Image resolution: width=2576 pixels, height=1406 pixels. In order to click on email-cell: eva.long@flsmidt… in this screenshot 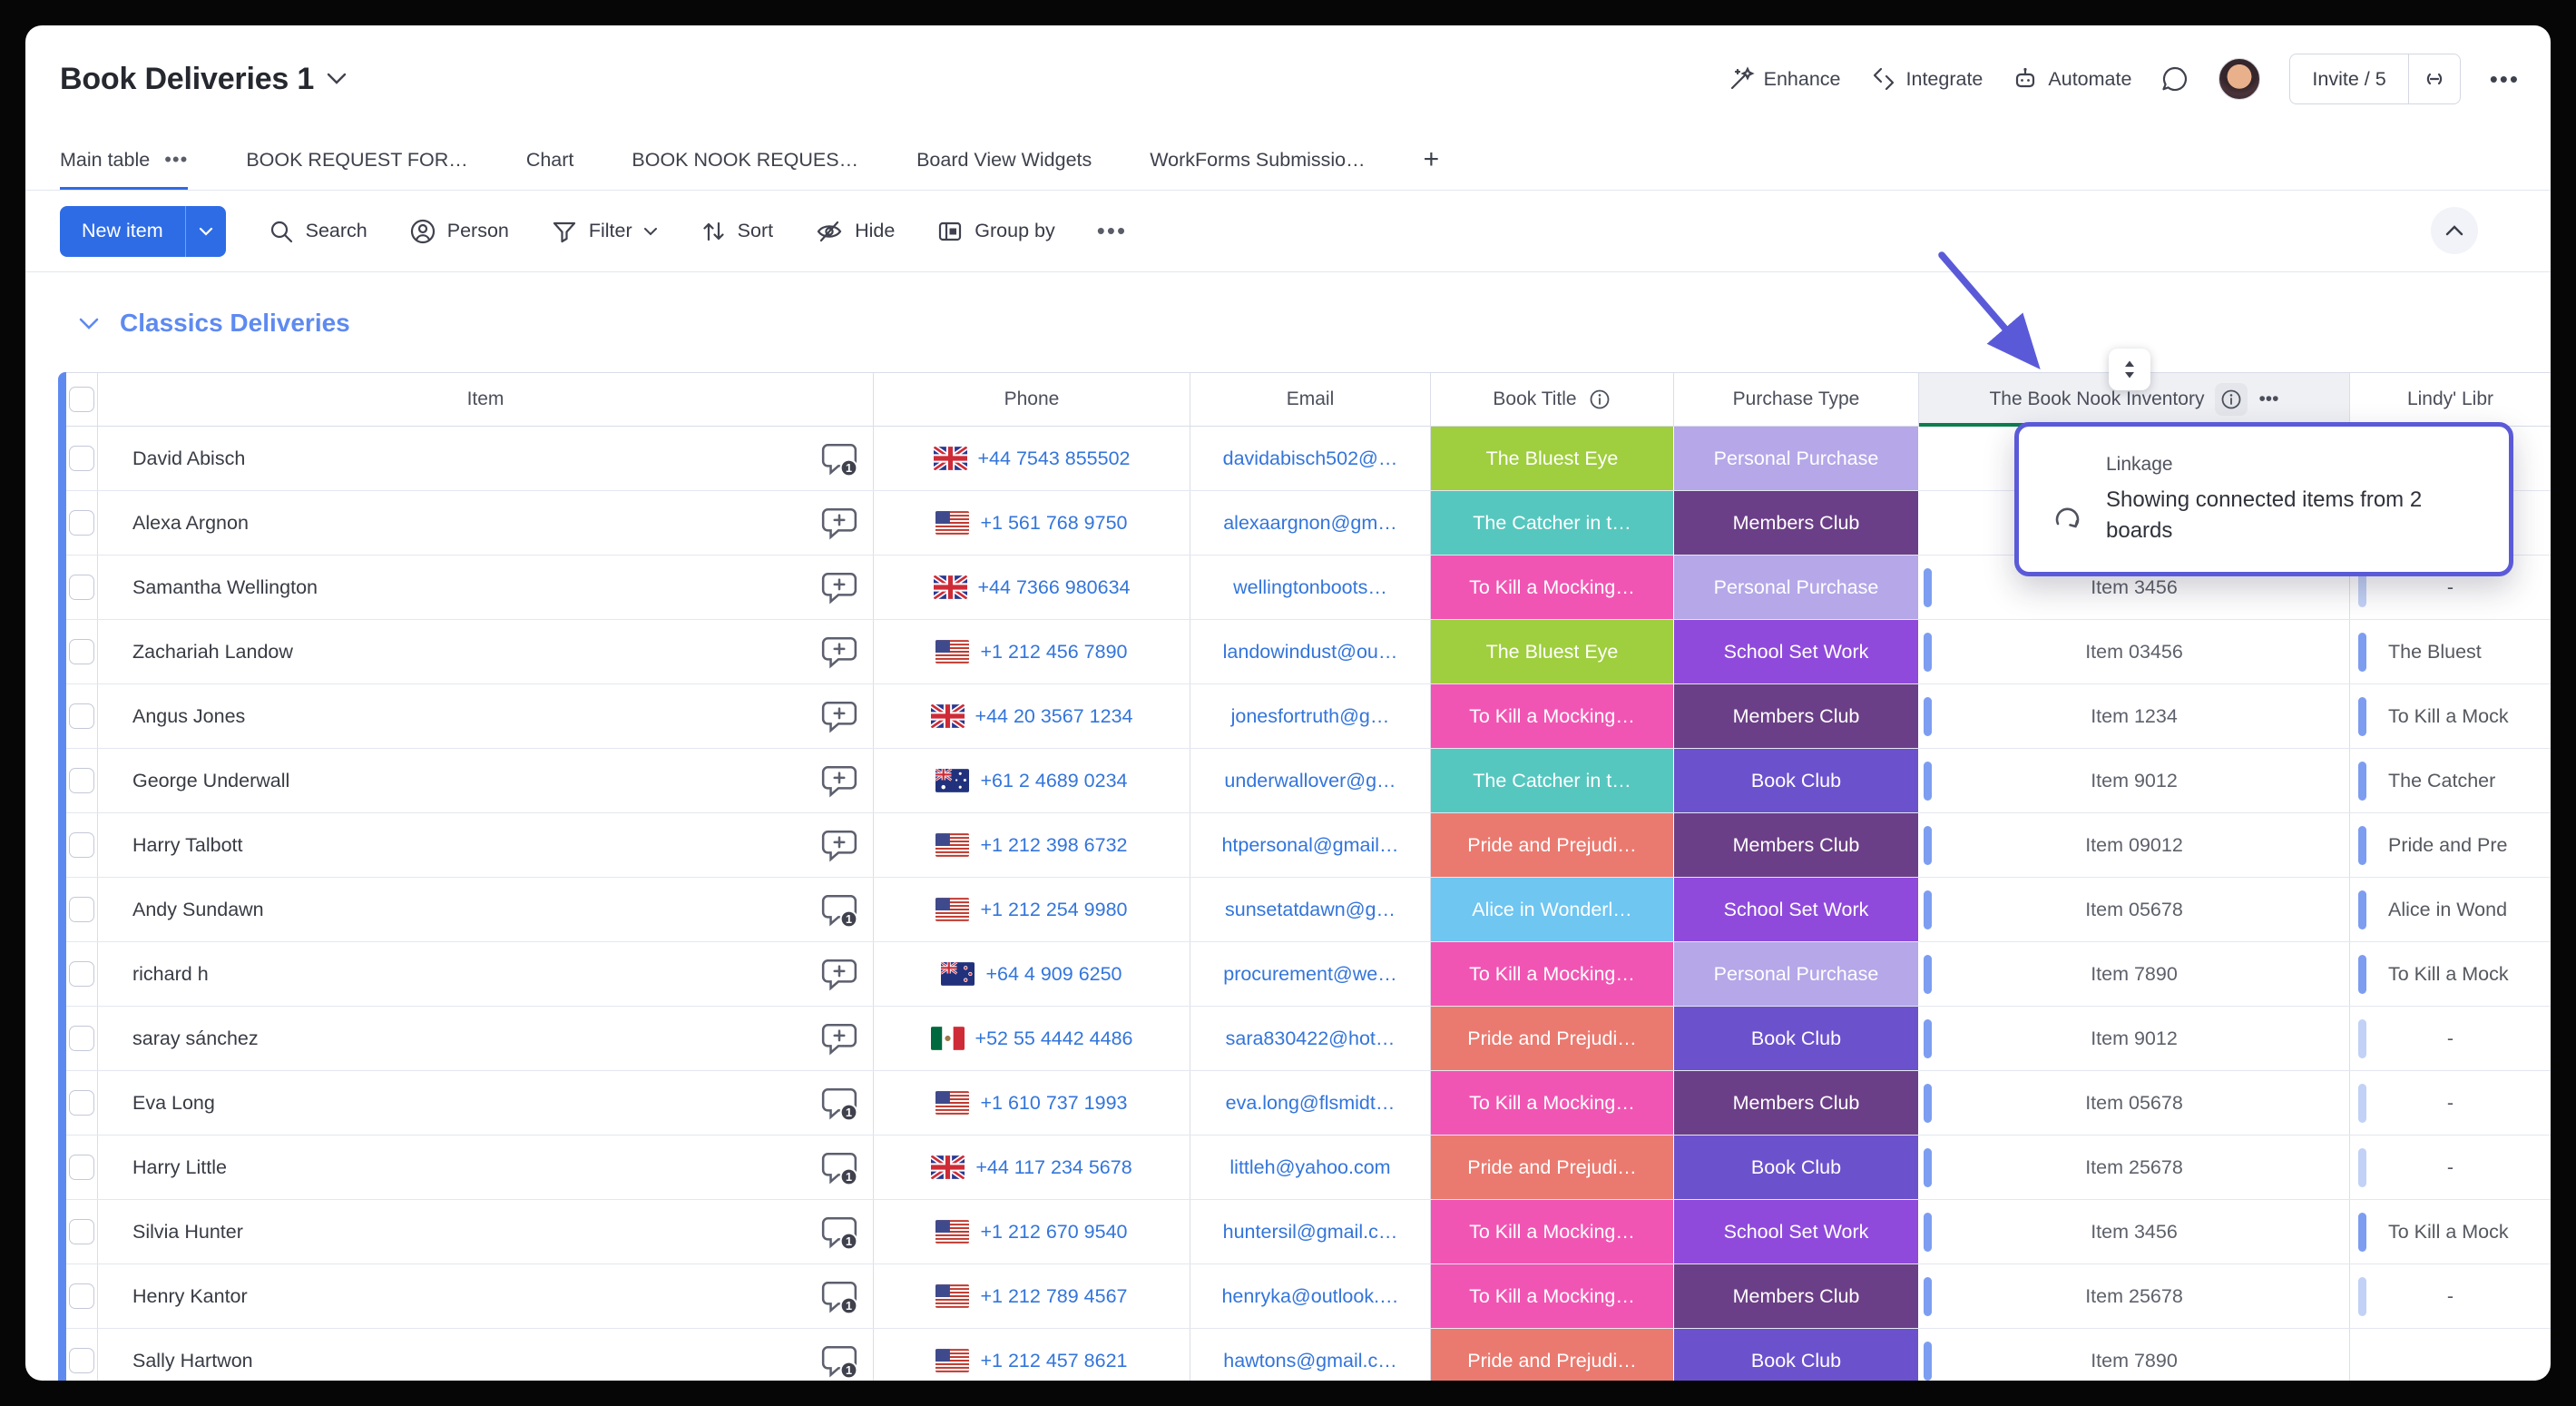, I will do `click(1310, 1103)`.